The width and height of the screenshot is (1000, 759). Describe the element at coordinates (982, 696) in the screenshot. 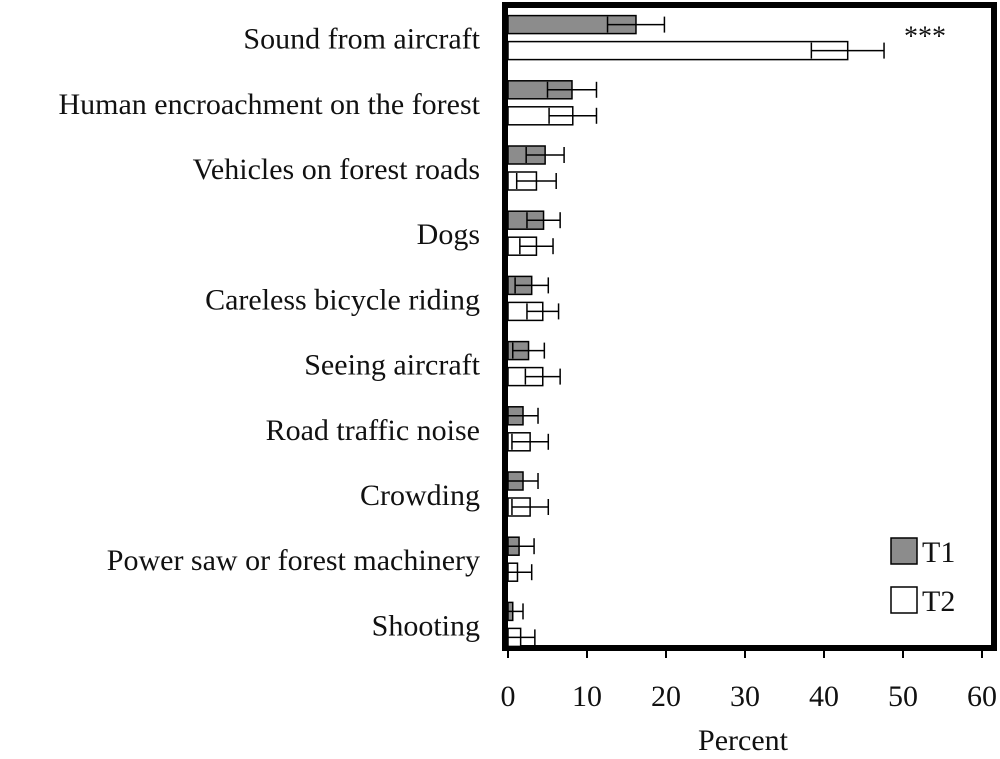

I see `x-tick-label: 60` at that location.